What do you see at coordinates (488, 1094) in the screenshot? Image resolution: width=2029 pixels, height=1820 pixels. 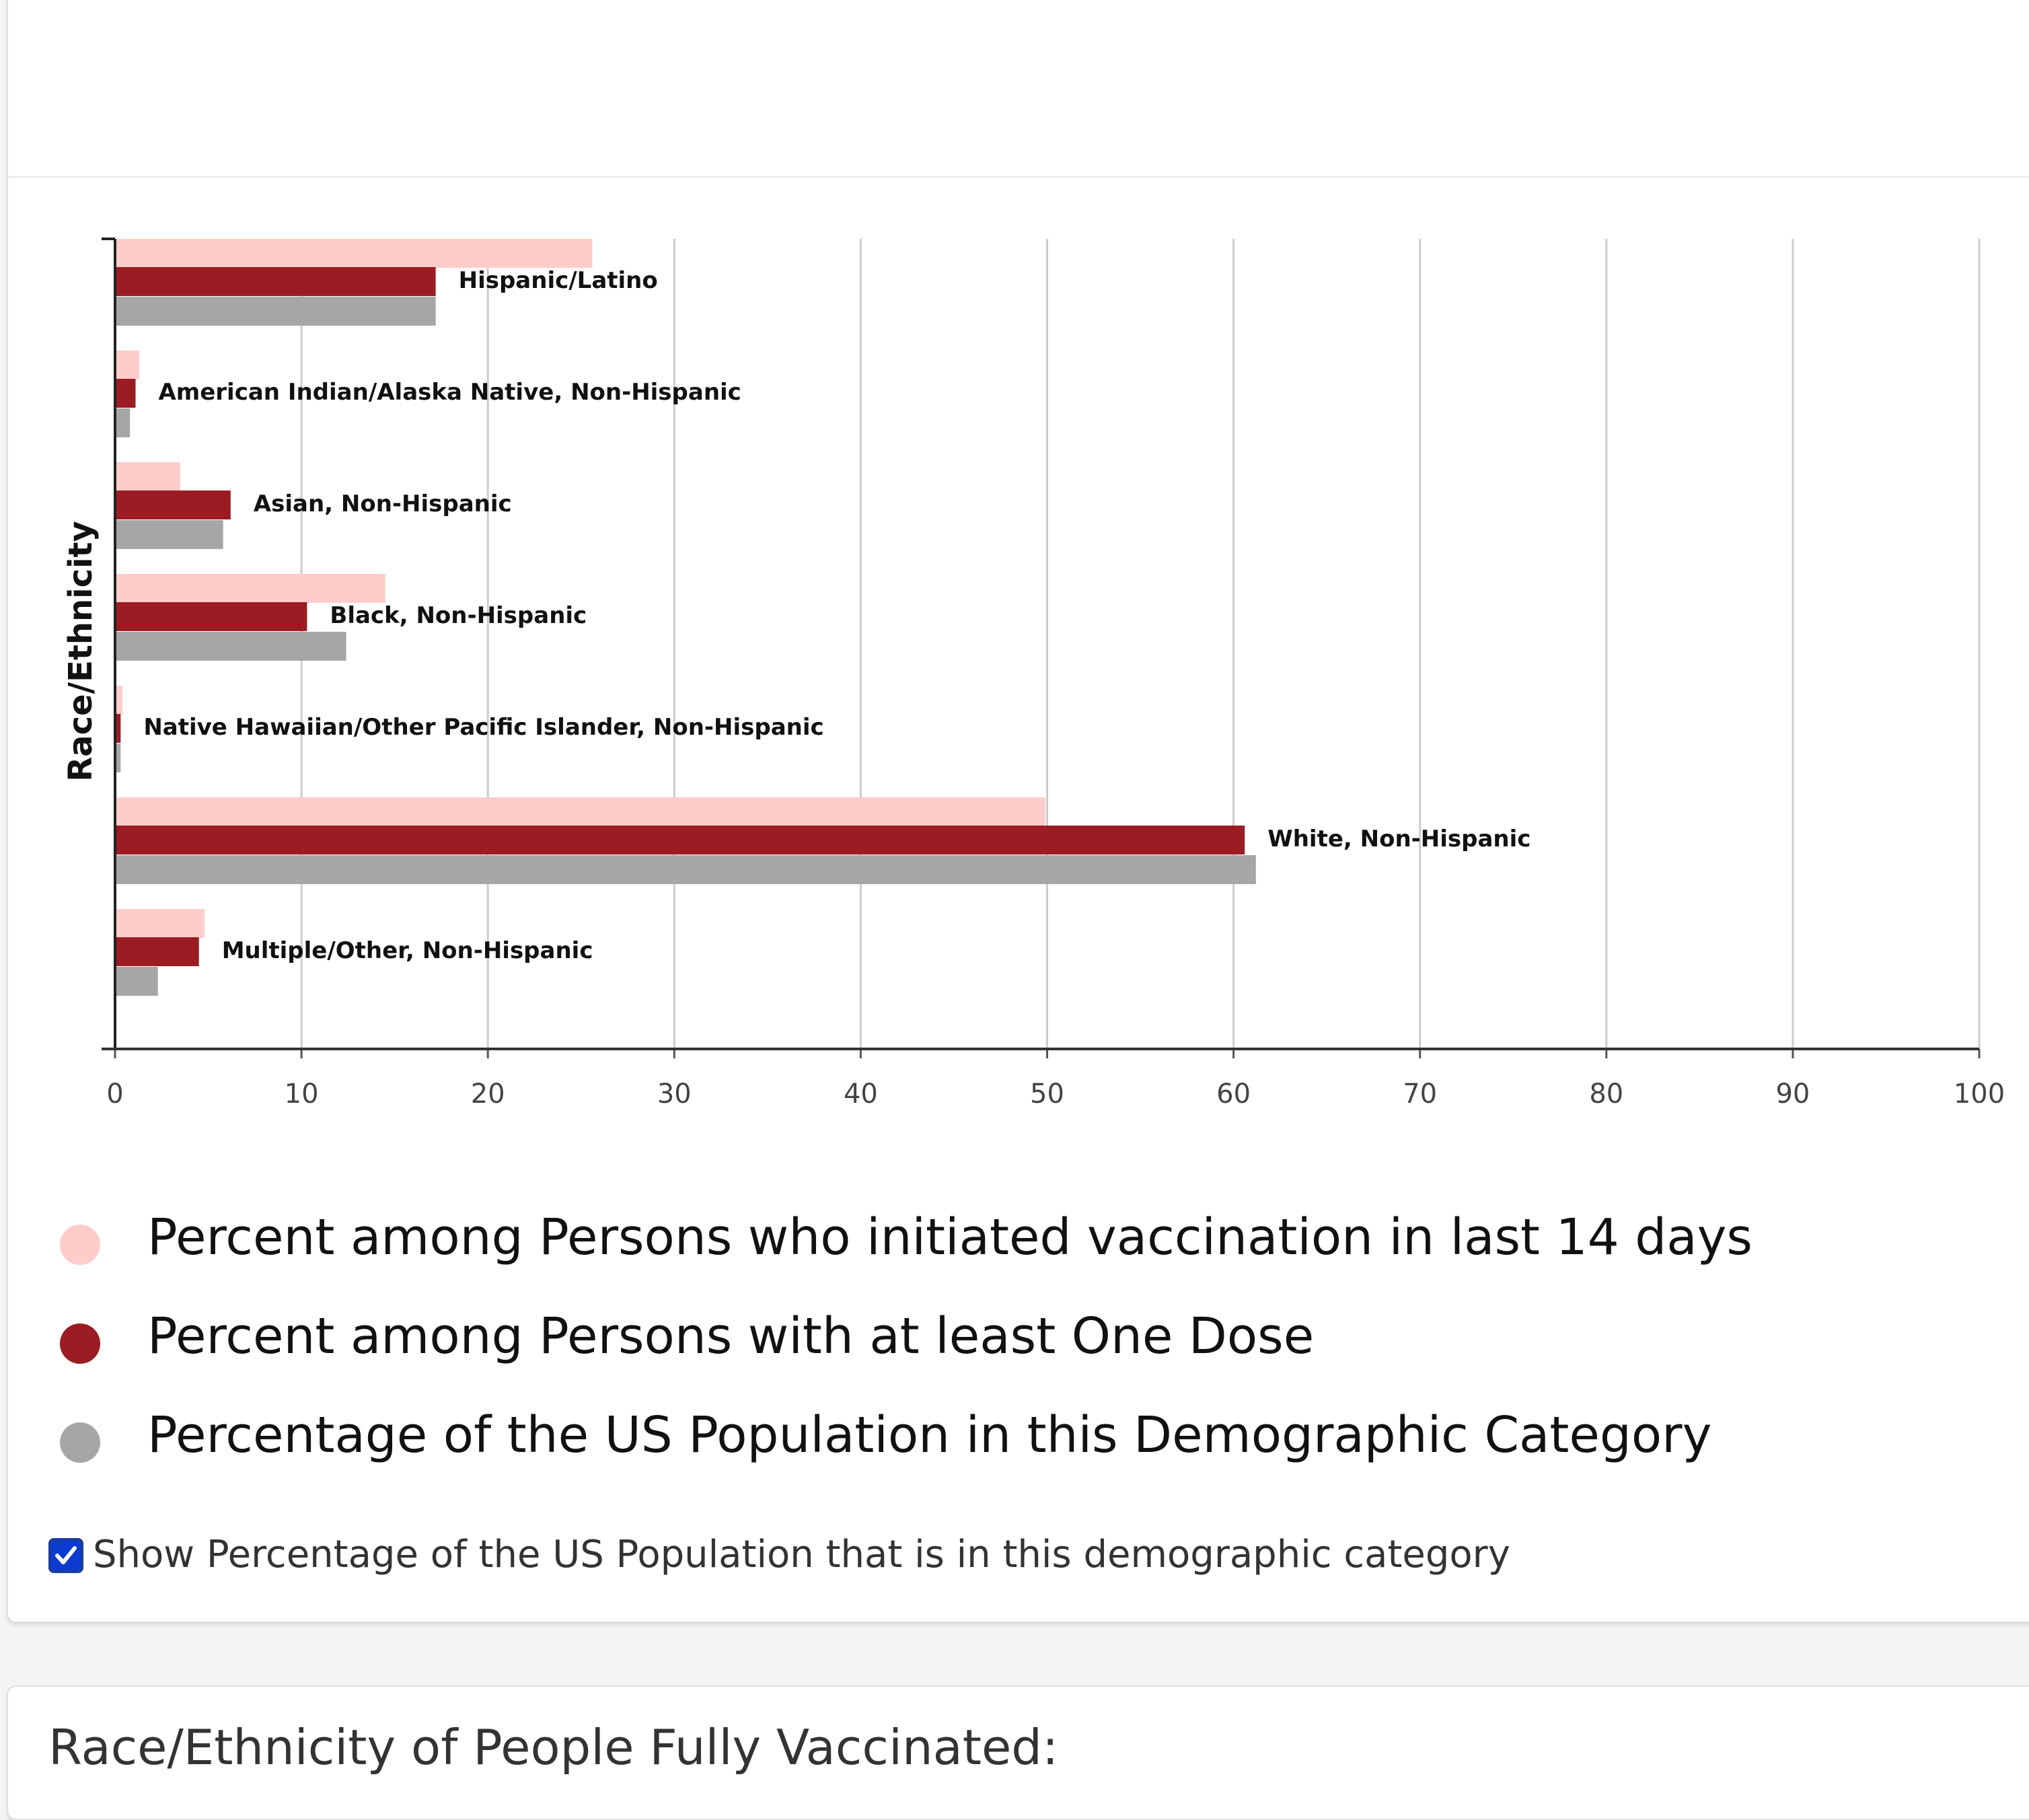 I see `x-tick-label: 20` at bounding box center [488, 1094].